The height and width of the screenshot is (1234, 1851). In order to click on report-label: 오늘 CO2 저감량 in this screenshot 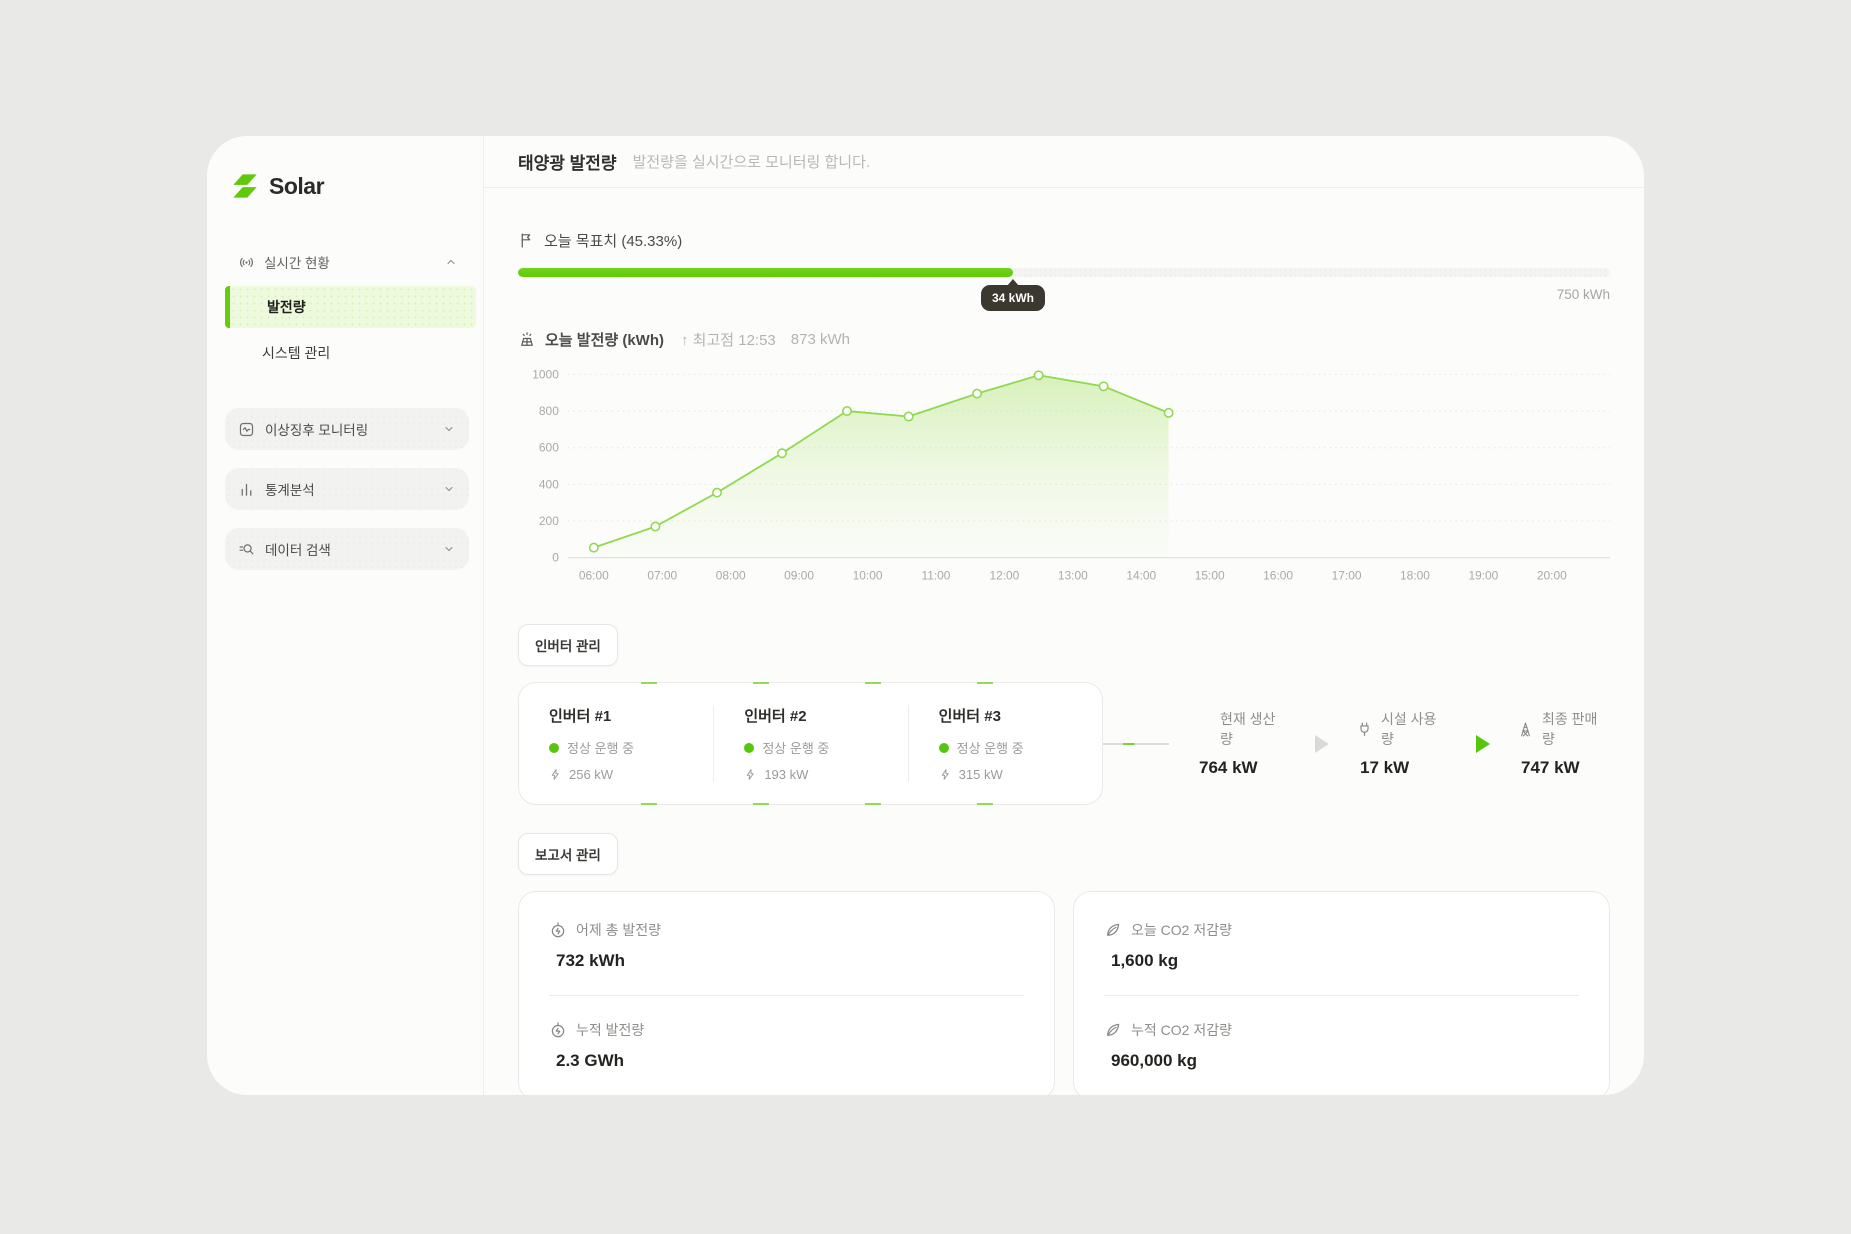, I will do `click(1181, 930)`.